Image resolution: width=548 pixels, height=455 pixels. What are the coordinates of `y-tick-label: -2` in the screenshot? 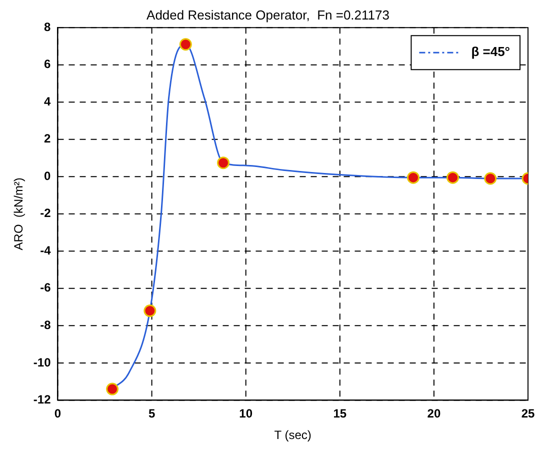 It's located at (46, 213).